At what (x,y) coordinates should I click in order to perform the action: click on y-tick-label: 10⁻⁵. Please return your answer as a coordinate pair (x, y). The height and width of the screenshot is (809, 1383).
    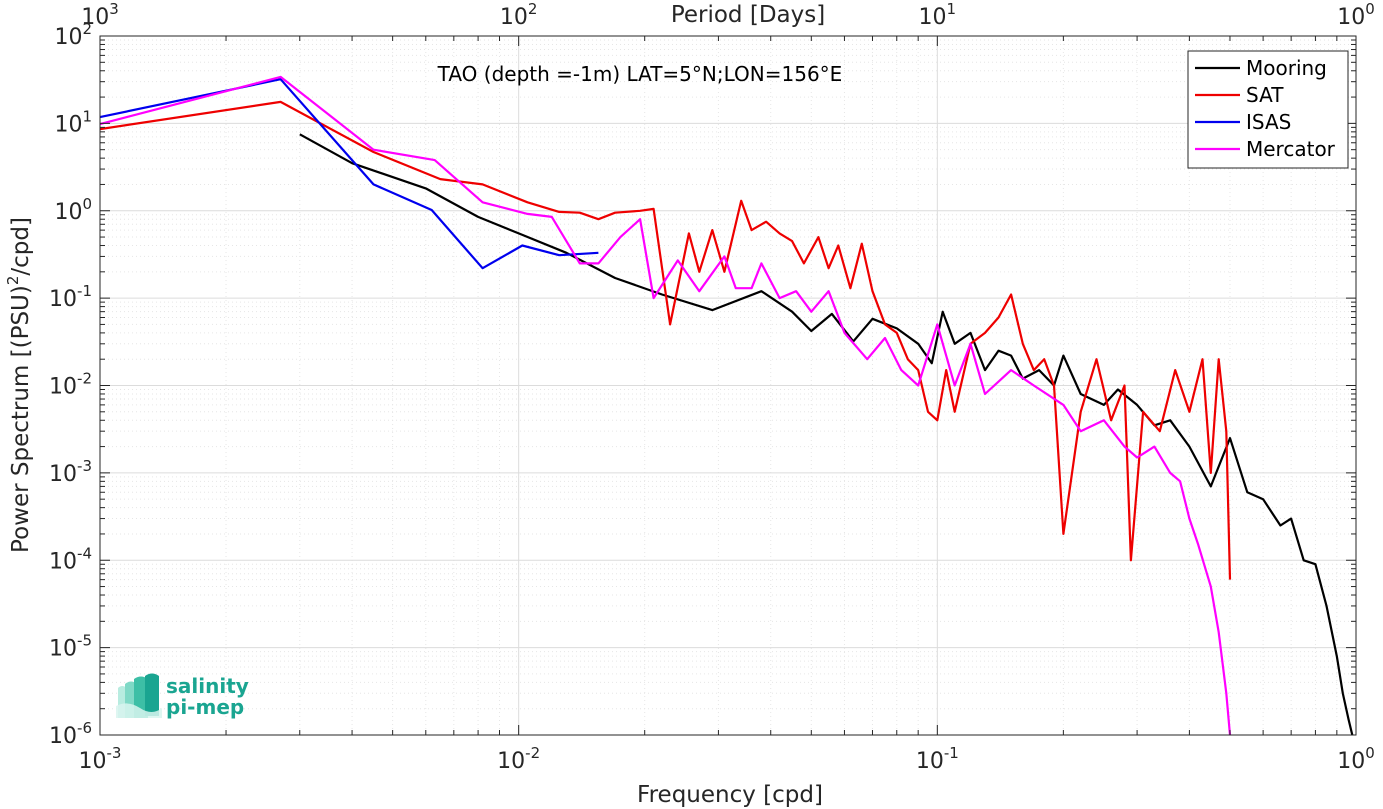
    Looking at the image, I should click on (70, 647).